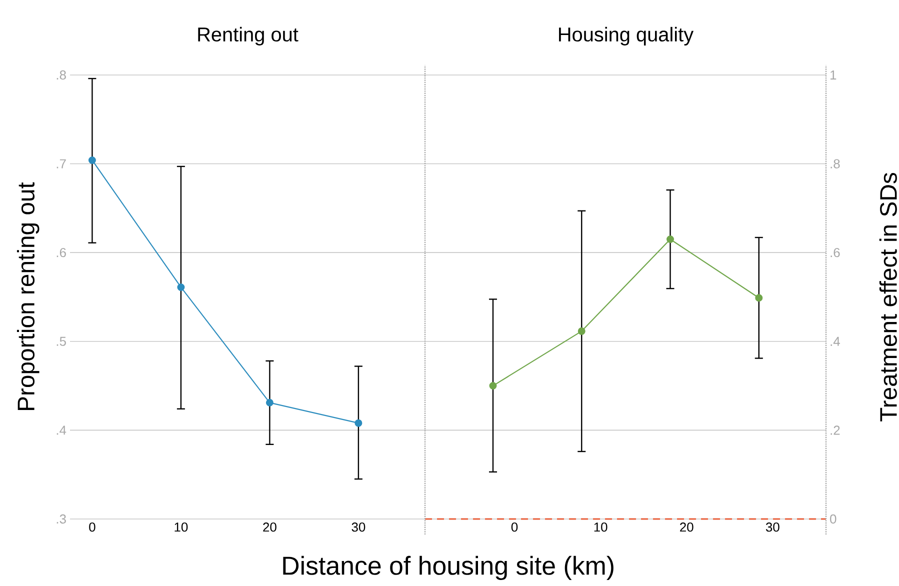 The width and height of the screenshot is (899, 586). What do you see at coordinates (61, 519) in the screenshot?
I see `y-tick-label: .3` at bounding box center [61, 519].